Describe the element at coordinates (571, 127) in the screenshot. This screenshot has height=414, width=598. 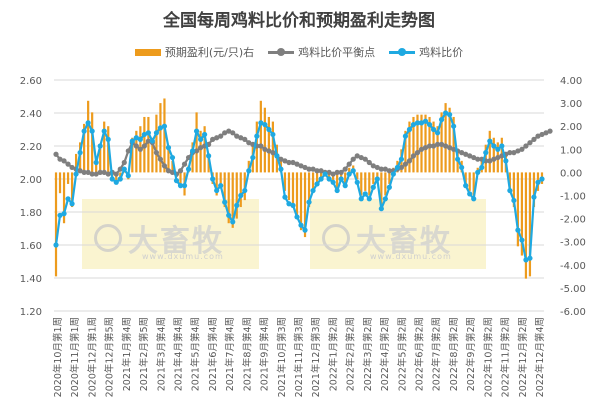
I see `right-axis-tick-label: 2.00` at that location.